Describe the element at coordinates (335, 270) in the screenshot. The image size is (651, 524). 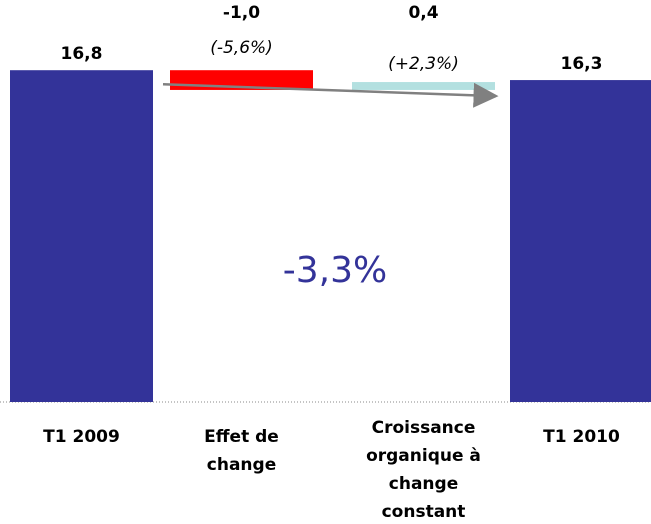
I see `annotation: -3,3%` at that location.